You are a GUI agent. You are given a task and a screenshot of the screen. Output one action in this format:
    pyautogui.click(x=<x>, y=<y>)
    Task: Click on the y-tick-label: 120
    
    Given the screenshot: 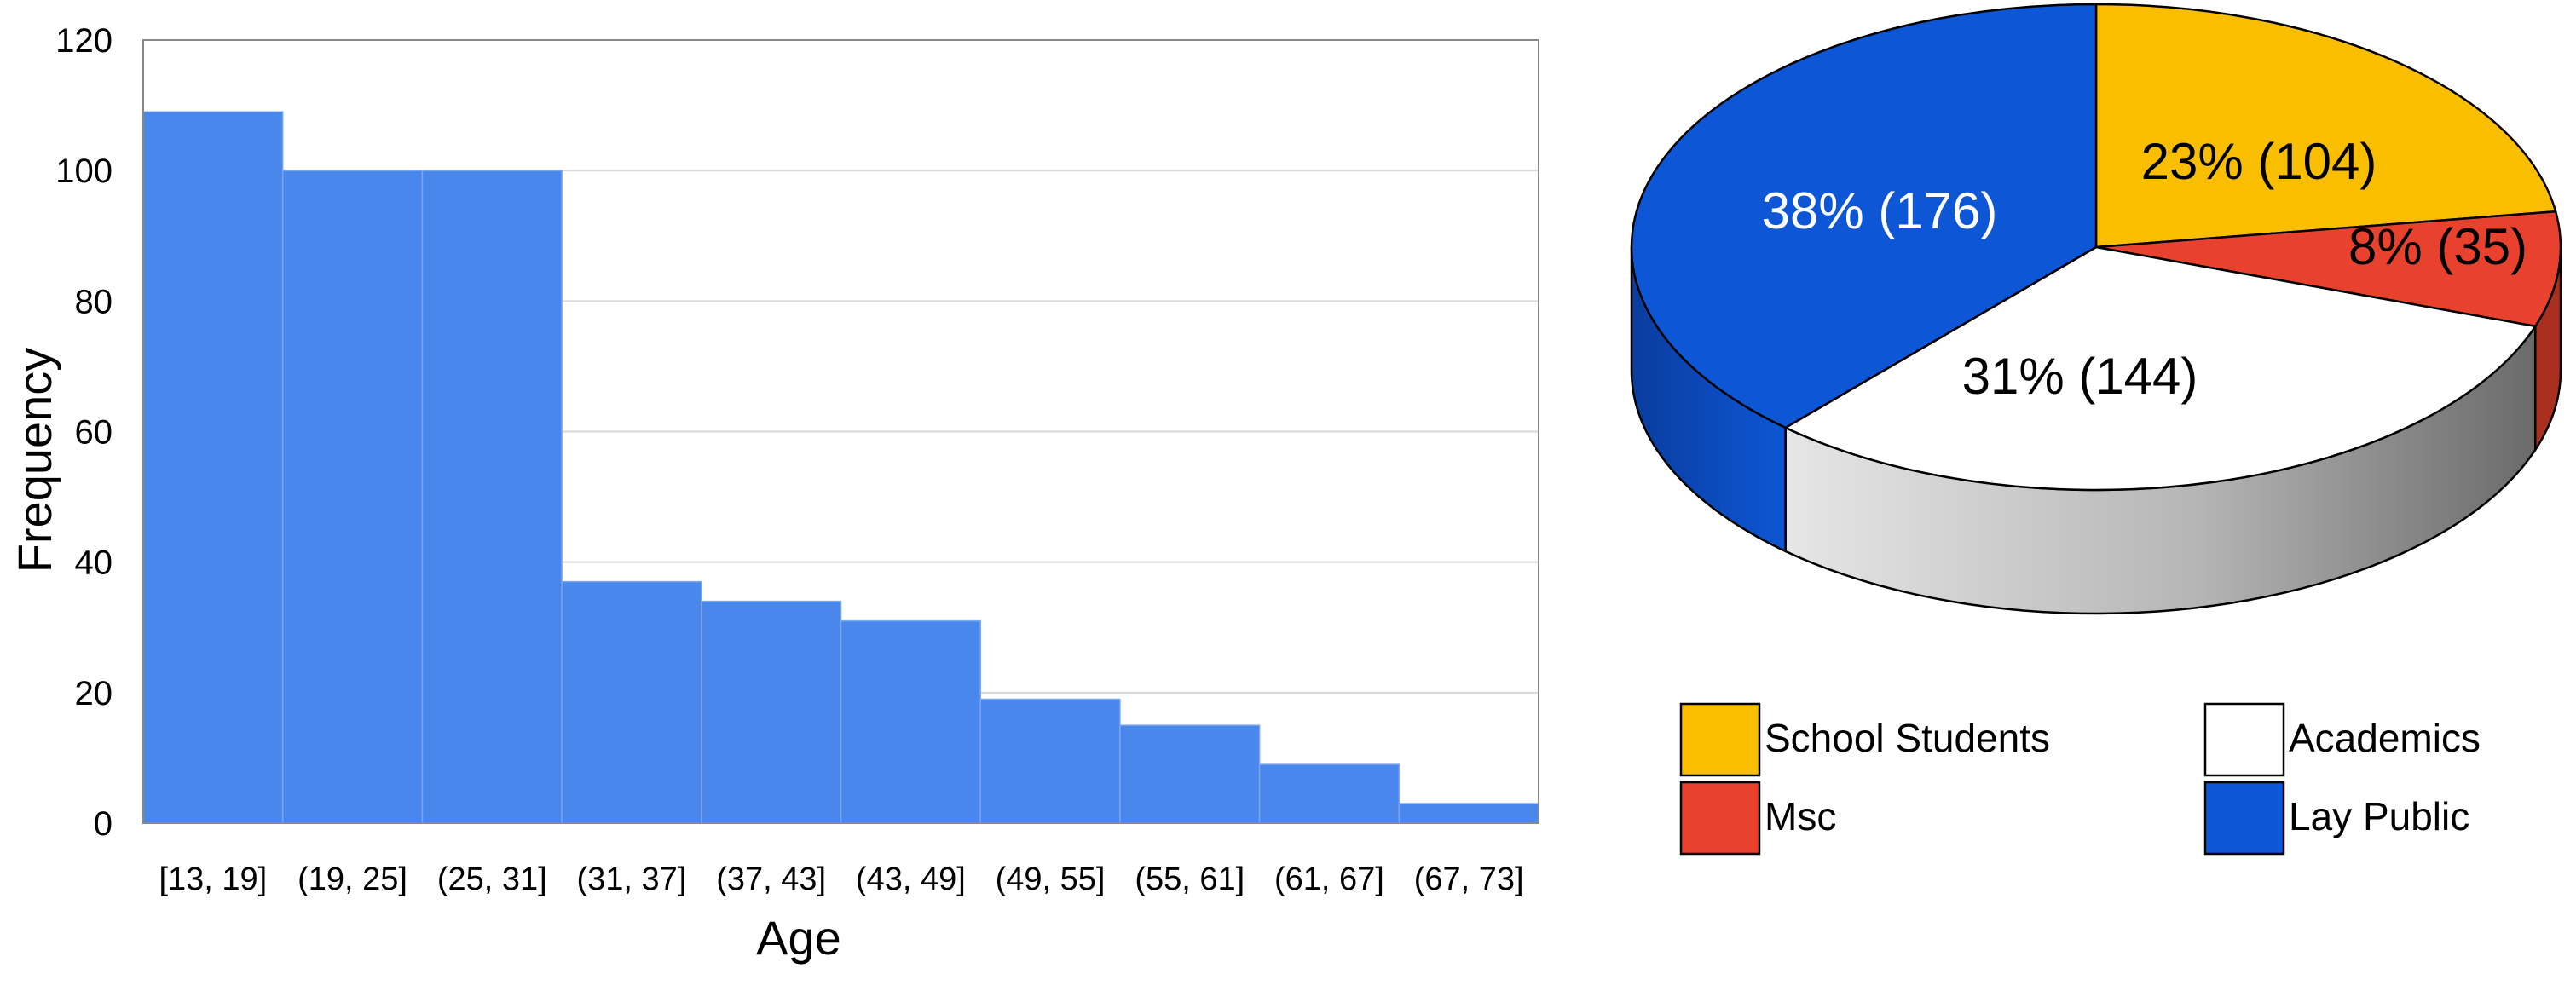 What is the action you would take?
    pyautogui.click(x=84, y=41)
    